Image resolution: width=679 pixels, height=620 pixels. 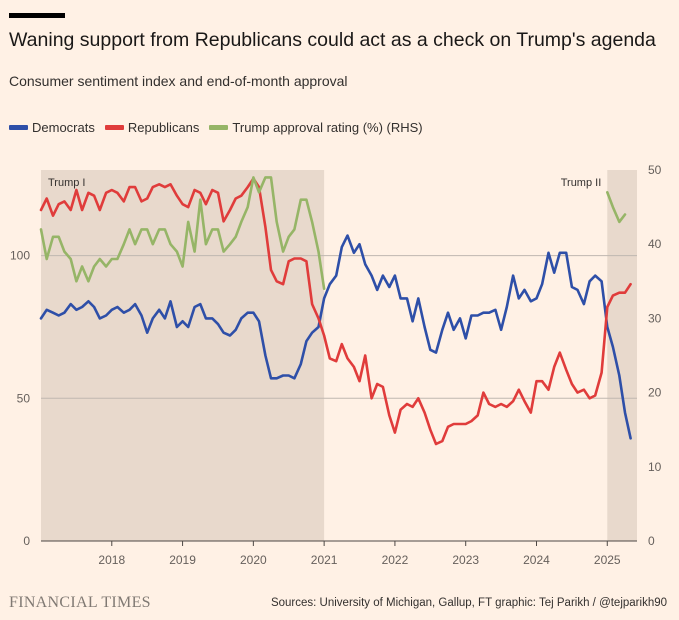 I want to click on brand-top-bar, so click(x=37, y=15).